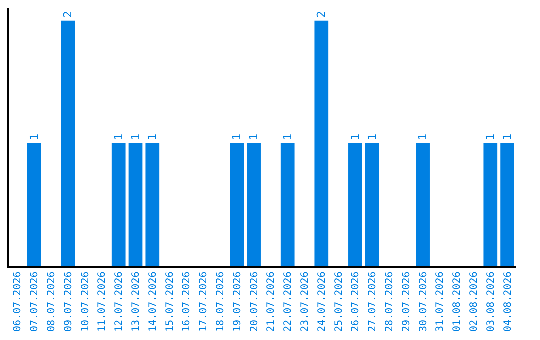  I want to click on x-tick-label: 11.07.2026, so click(102, 302).